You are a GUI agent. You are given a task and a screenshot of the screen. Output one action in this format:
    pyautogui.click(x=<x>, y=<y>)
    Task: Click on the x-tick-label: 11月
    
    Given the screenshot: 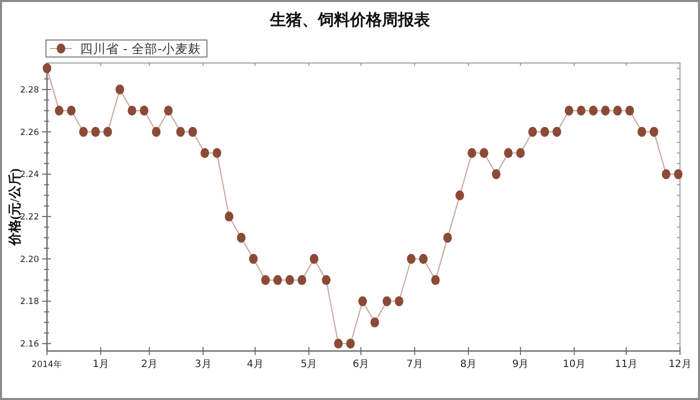 What is the action you would take?
    pyautogui.click(x=626, y=364)
    